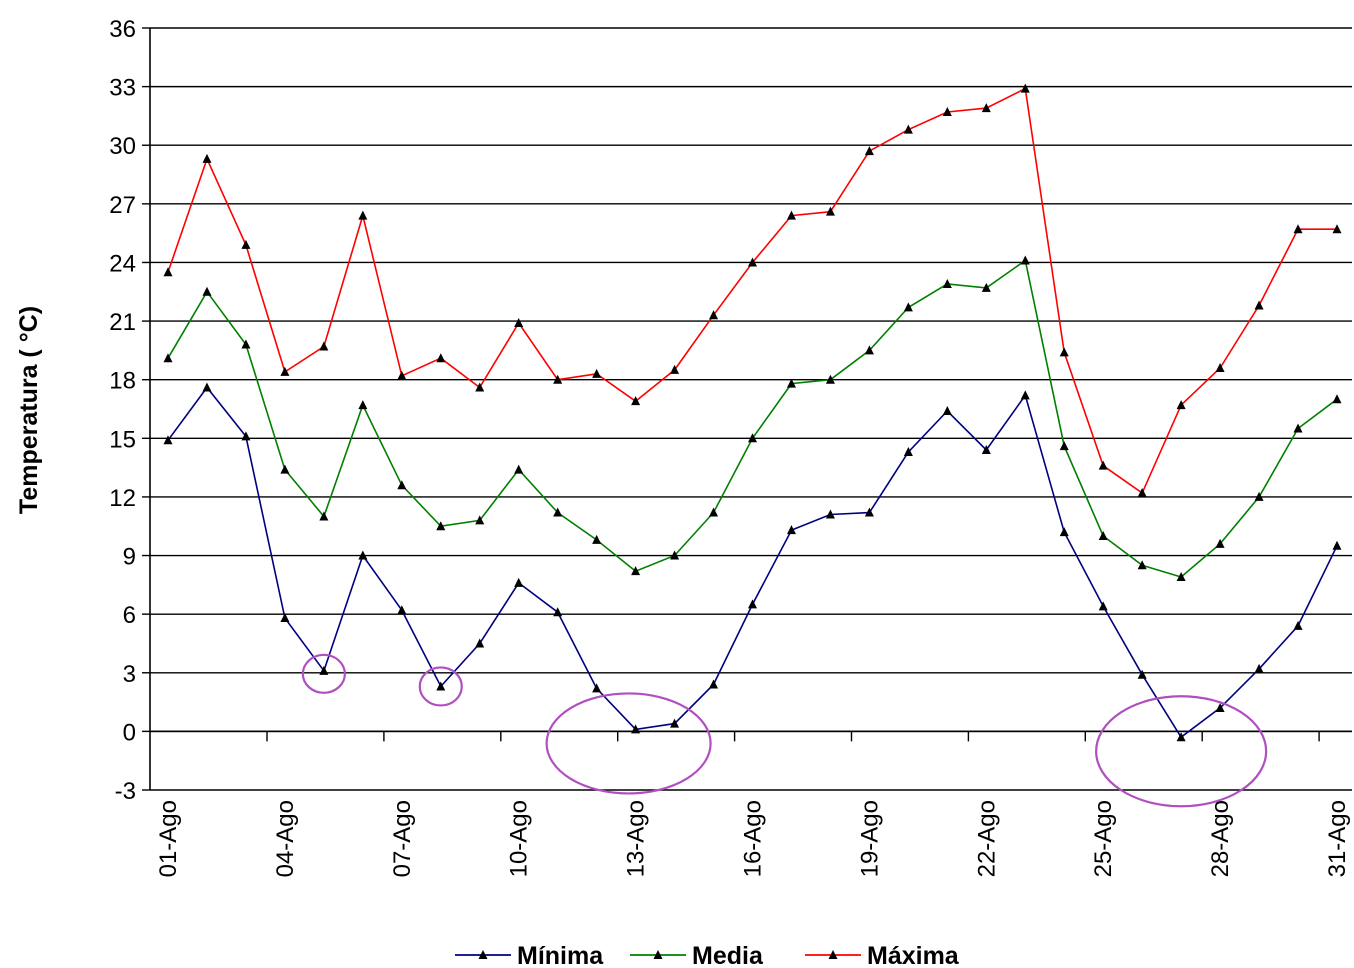 The image size is (1354, 968). What do you see at coordinates (728, 955) in the screenshot?
I see `legend-label: Media` at bounding box center [728, 955].